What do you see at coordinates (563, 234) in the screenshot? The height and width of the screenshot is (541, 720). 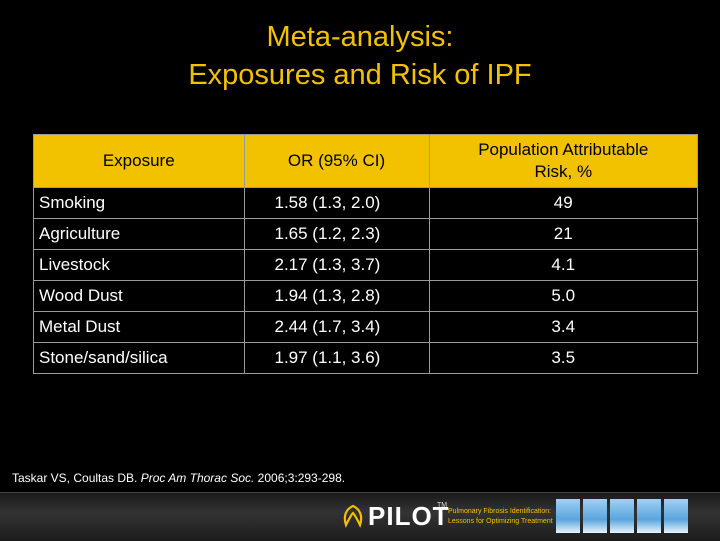 I see `cell-par: 21` at bounding box center [563, 234].